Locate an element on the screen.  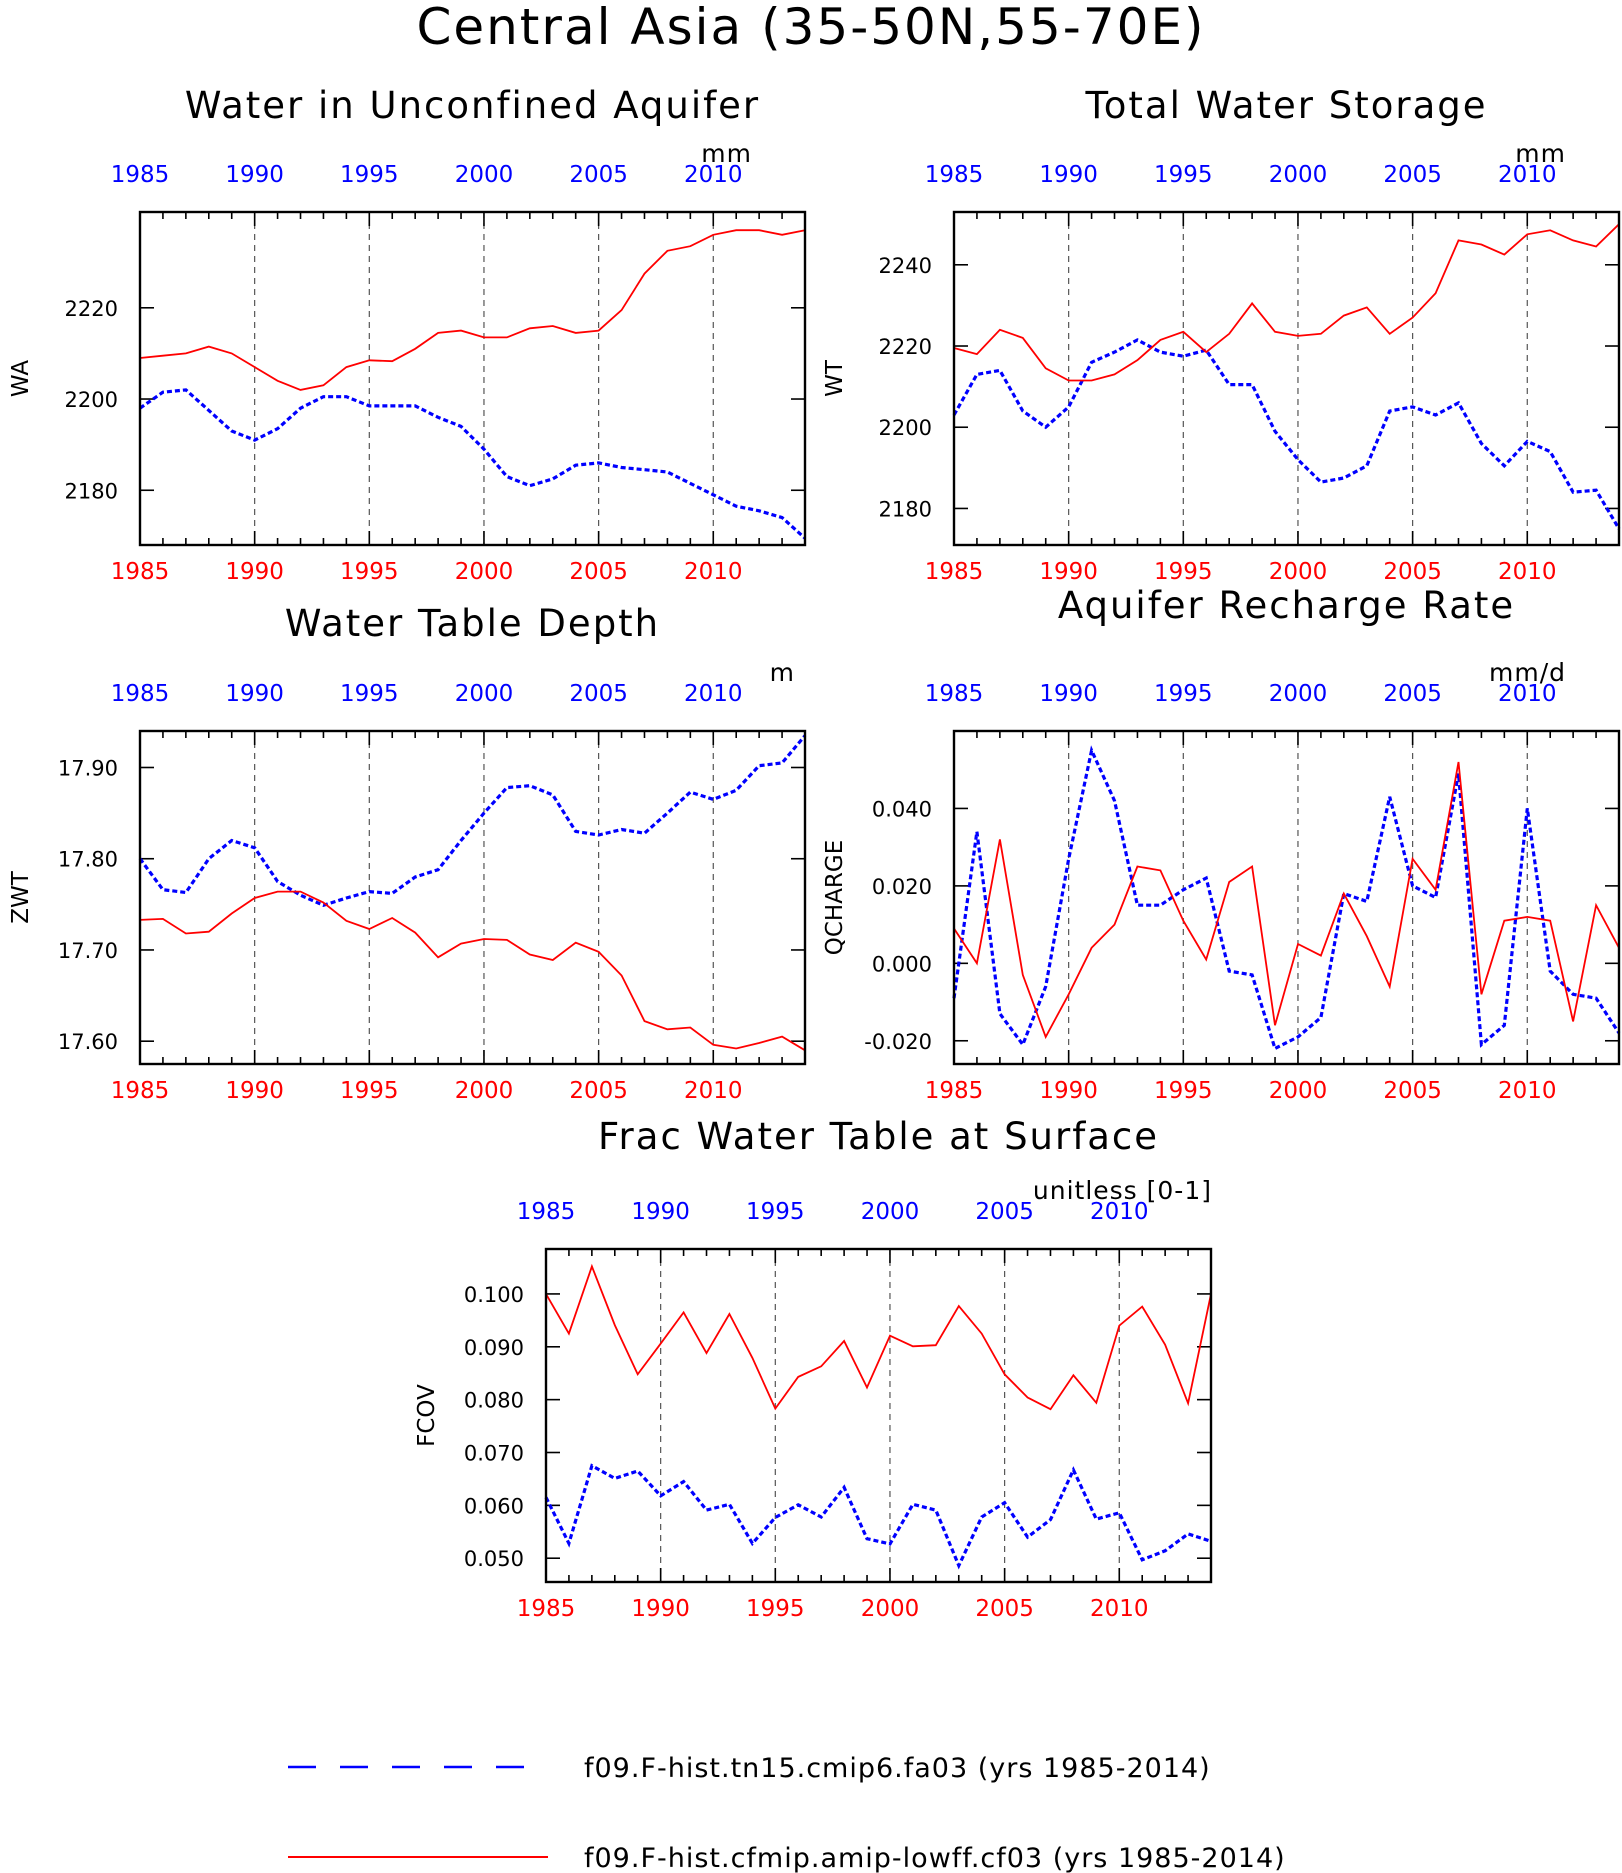
y-axis-label: ZWT is located at coordinates (21, 896).